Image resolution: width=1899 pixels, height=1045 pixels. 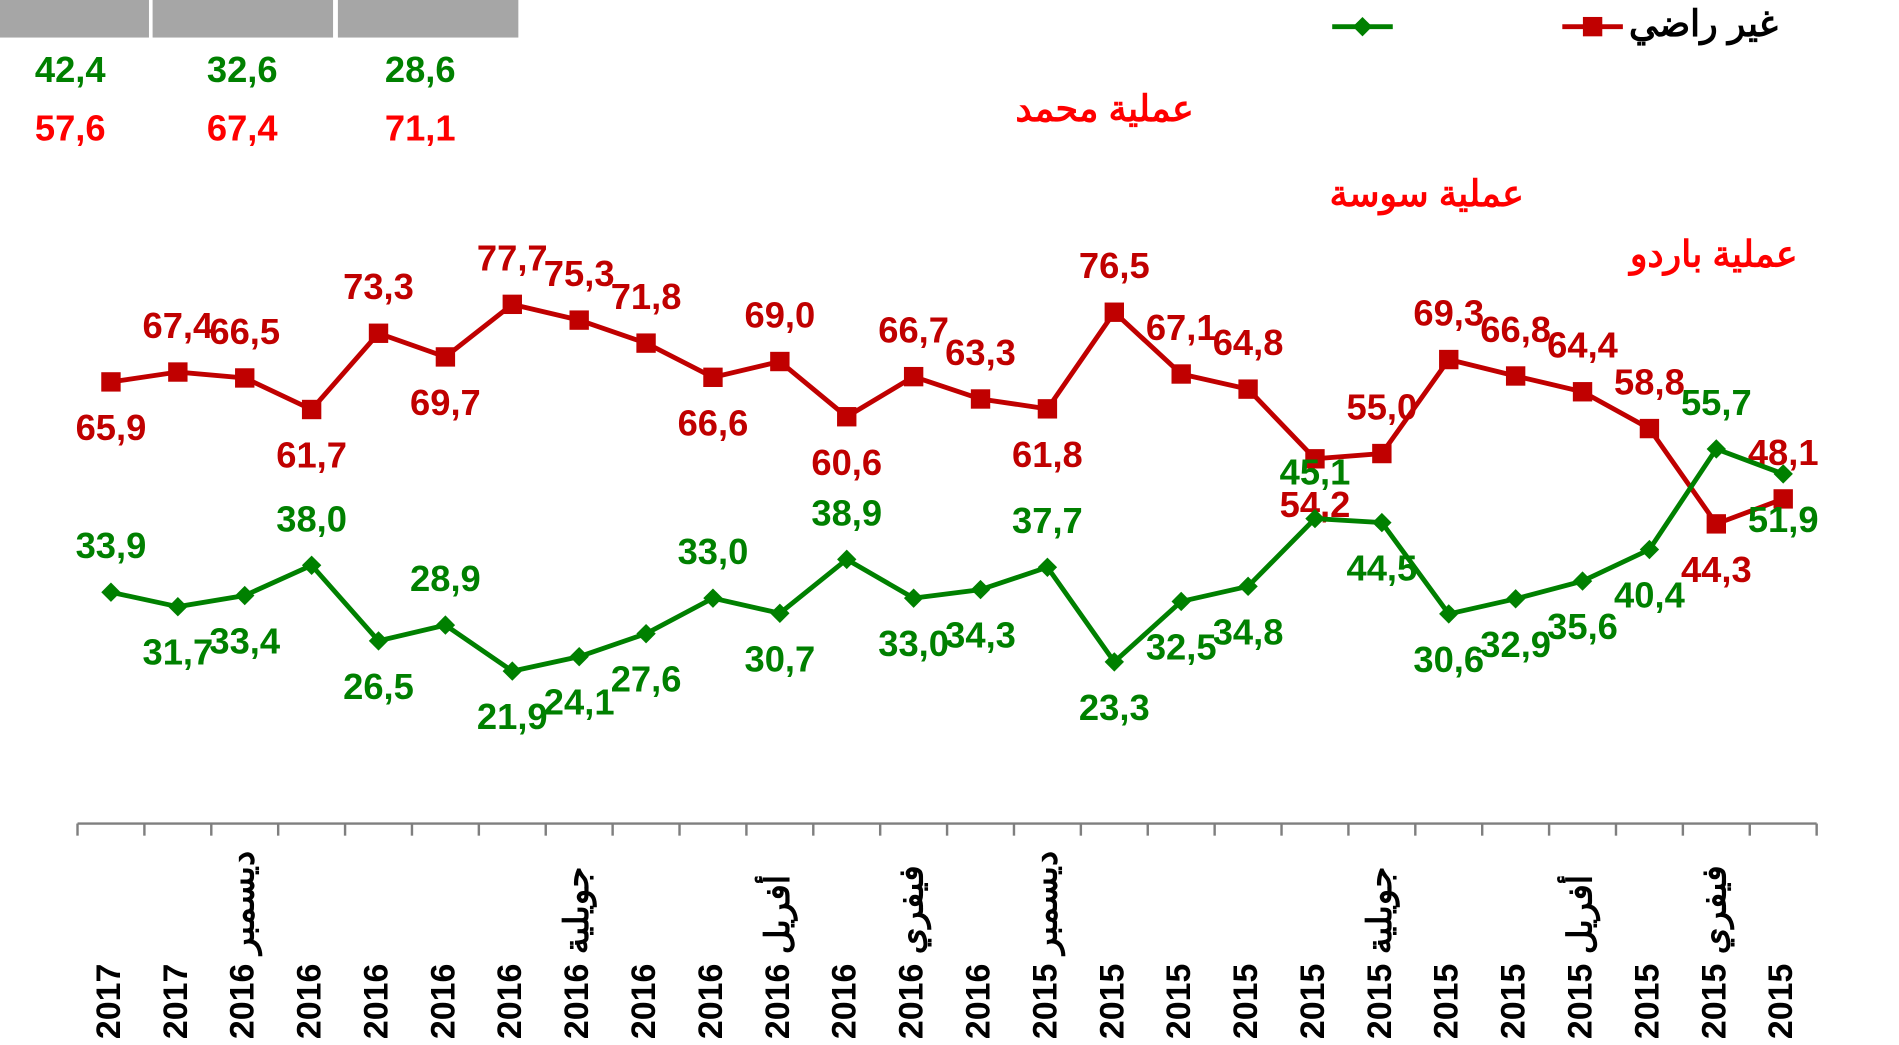 I want to click on data-label: 23,3, so click(x=1114, y=707).